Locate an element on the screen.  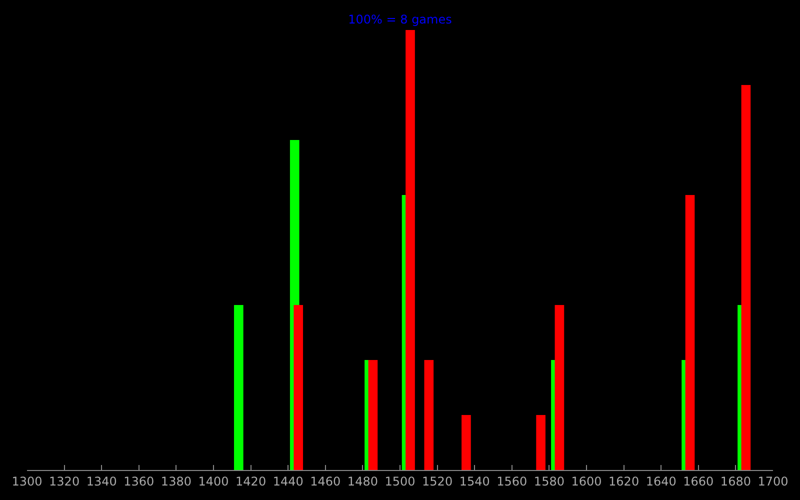
x-tick-label: 1680 is located at coordinates (735, 481).